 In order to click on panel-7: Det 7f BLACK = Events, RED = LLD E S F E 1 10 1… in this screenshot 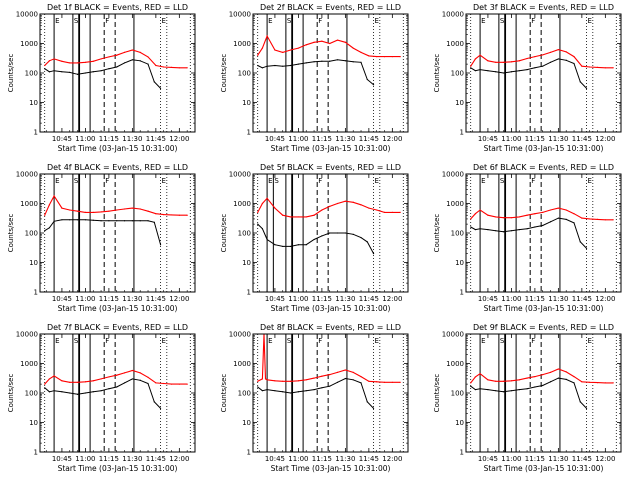, I will do `click(101, 398)`.